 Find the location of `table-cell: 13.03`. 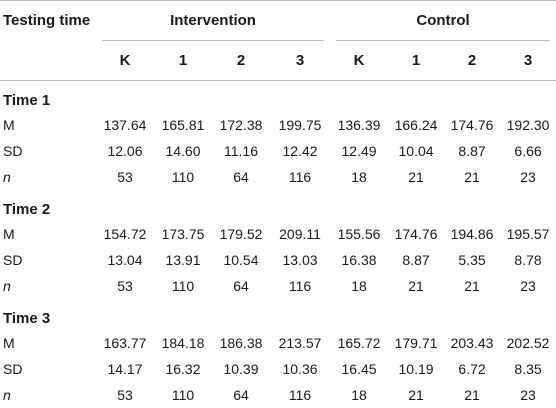

table-cell: 13.03 is located at coordinates (300, 260).